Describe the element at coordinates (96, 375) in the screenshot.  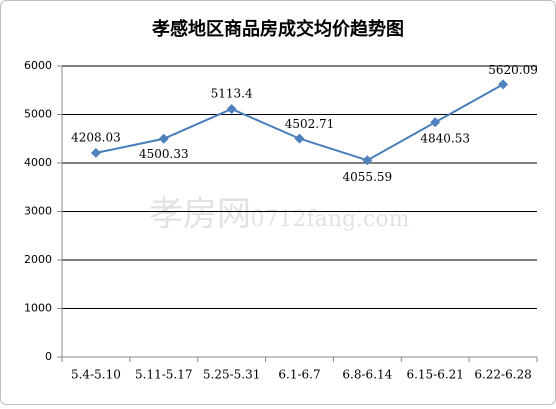
I see `x-tick-label: 5.4-5.10` at that location.